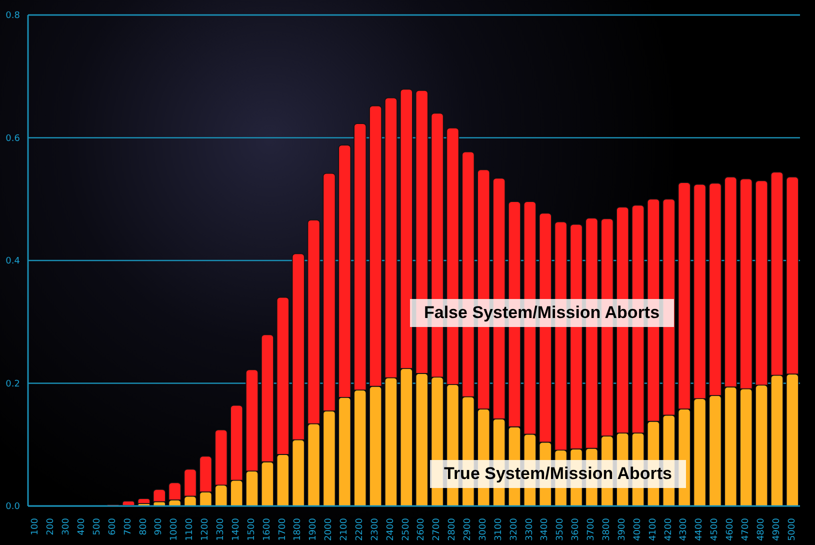 The width and height of the screenshot is (815, 545). What do you see at coordinates (236, 529) in the screenshot?
I see `x-tick-label: 1400` at bounding box center [236, 529].